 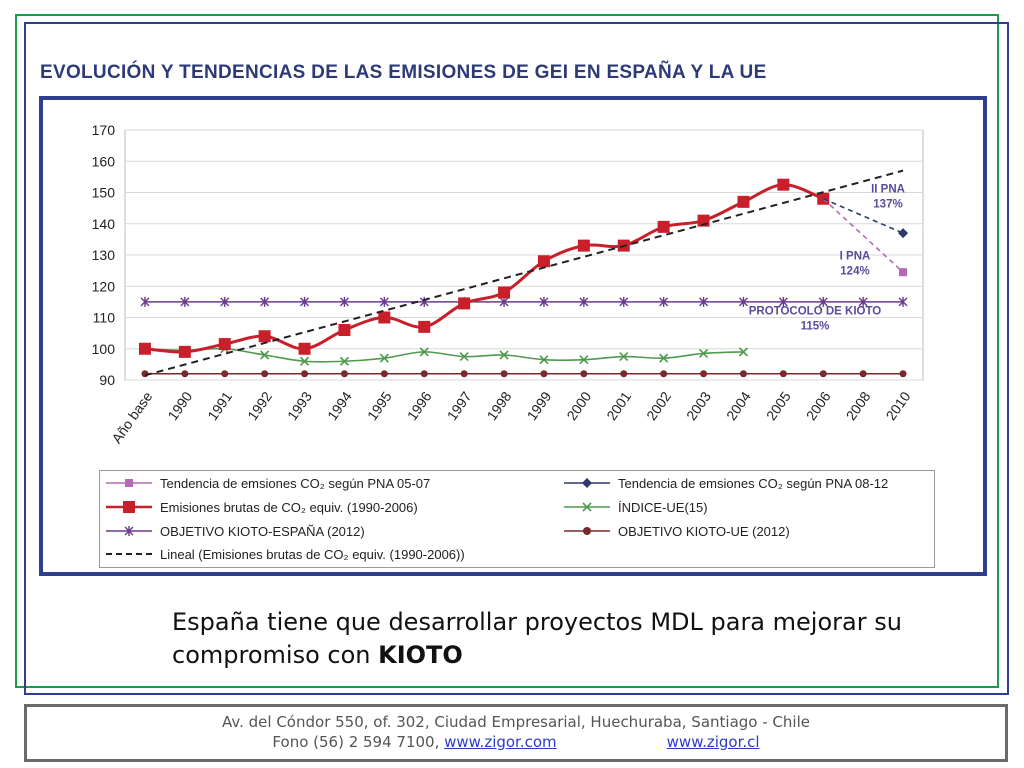 What do you see at coordinates (815, 326) in the screenshot?
I see `annotation-value: 115%` at bounding box center [815, 326].